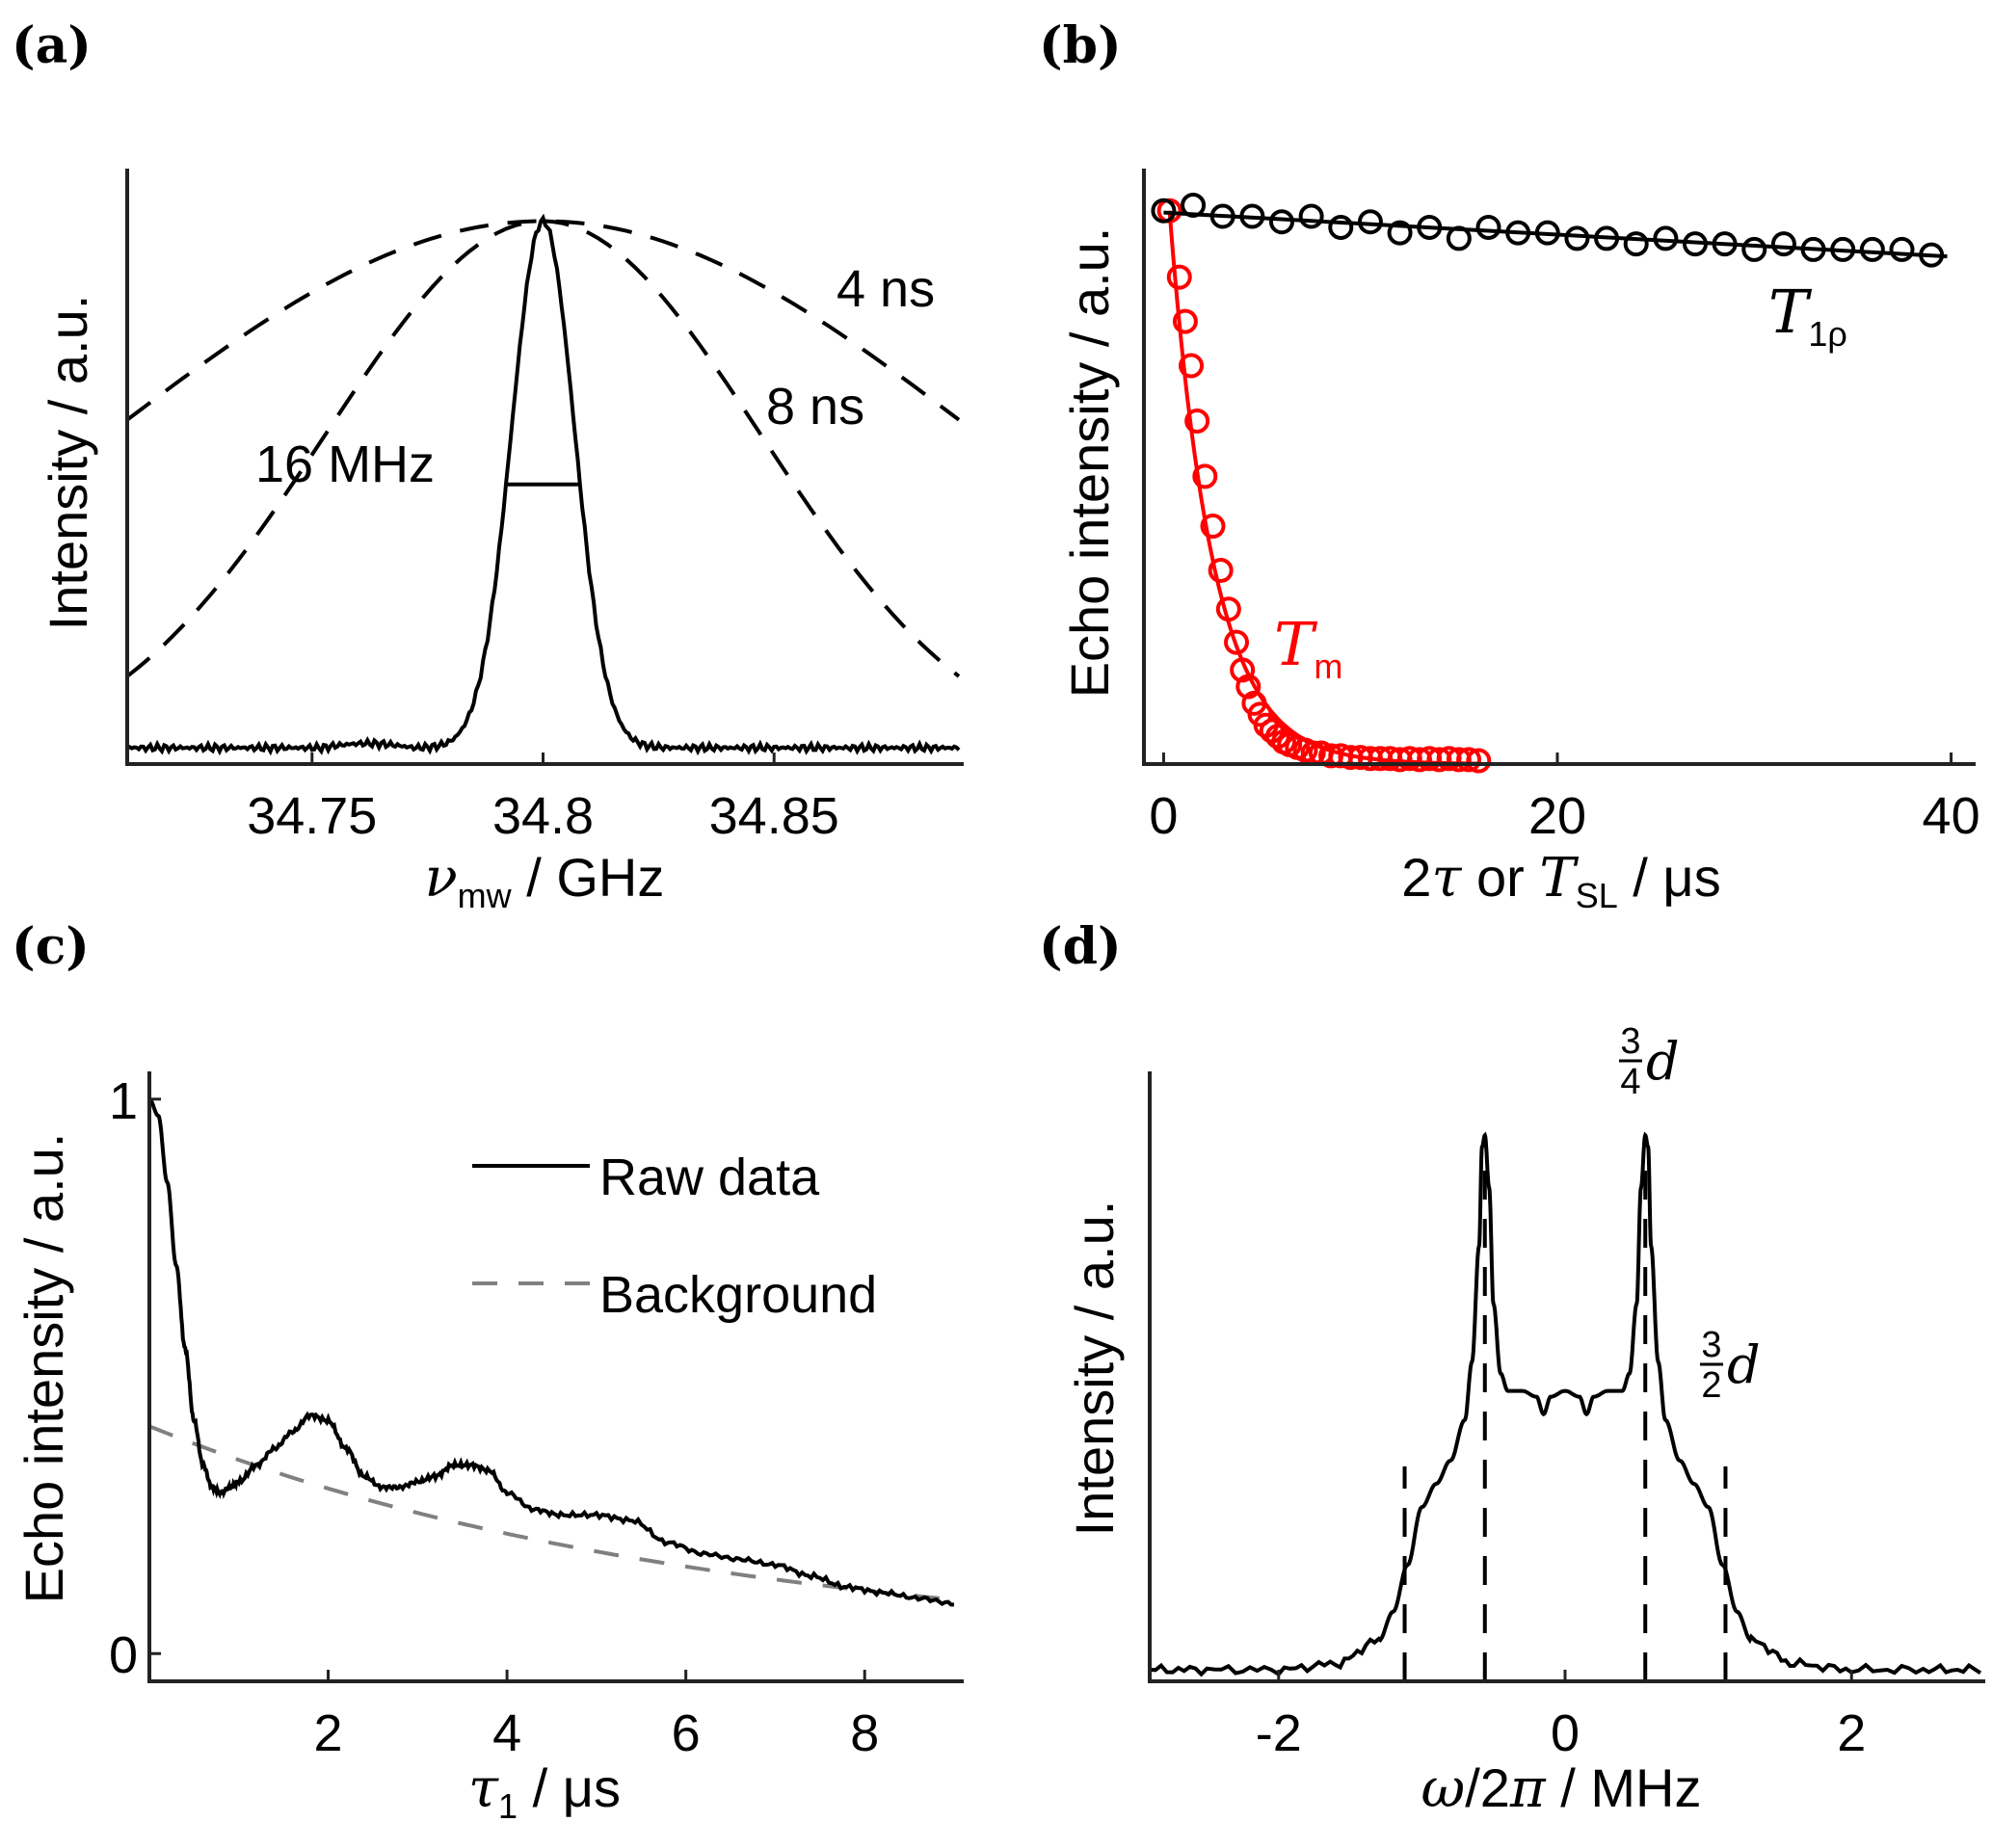  What do you see at coordinates (1487, 1787) in the screenshot?
I see `panel-d-xlabel-mid: /2` at bounding box center [1487, 1787].